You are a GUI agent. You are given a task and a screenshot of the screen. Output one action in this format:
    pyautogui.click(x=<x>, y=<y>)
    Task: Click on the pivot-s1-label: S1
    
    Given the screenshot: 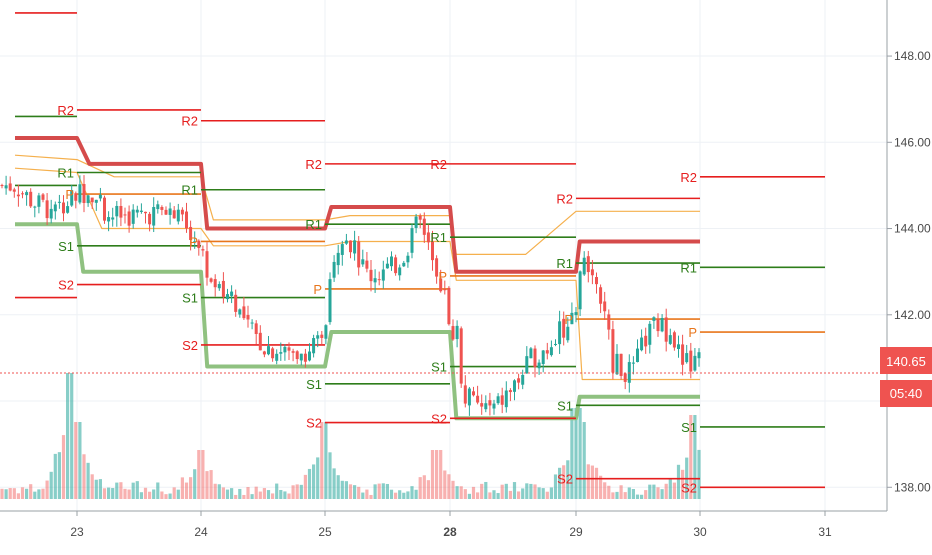 What is the action you would take?
    pyautogui.click(x=314, y=384)
    